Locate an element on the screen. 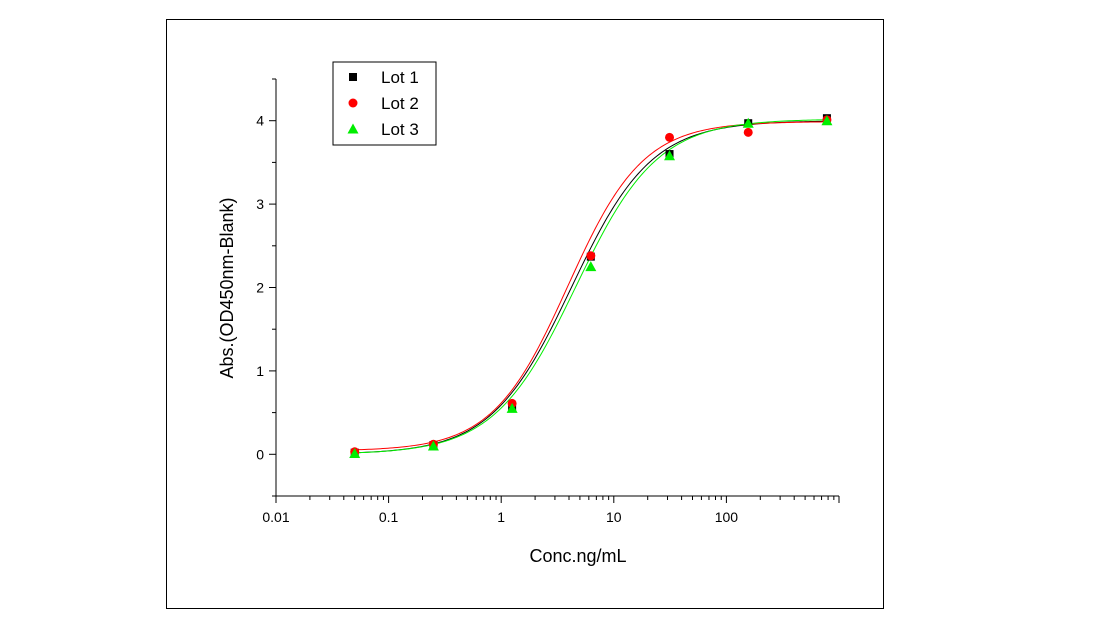 This screenshot has height=619, width=1100. legend-label: Lot 3 is located at coordinates (400, 129).